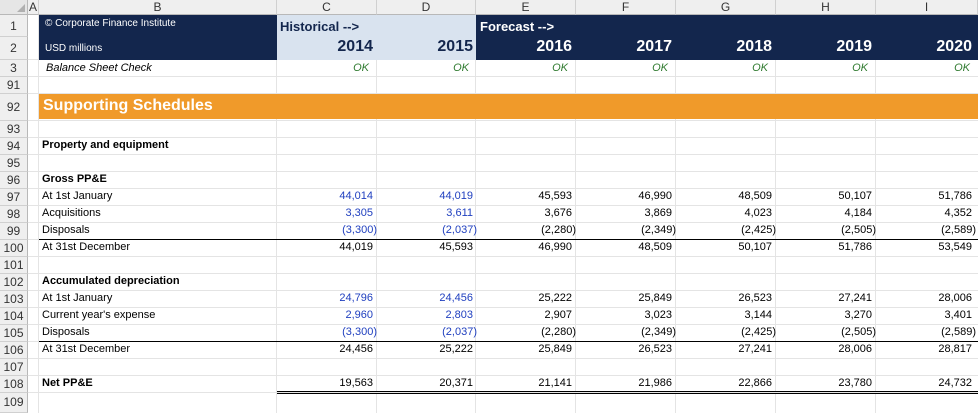 The image size is (978, 413). I want to click on value-cell: 23,780, so click(855, 383).